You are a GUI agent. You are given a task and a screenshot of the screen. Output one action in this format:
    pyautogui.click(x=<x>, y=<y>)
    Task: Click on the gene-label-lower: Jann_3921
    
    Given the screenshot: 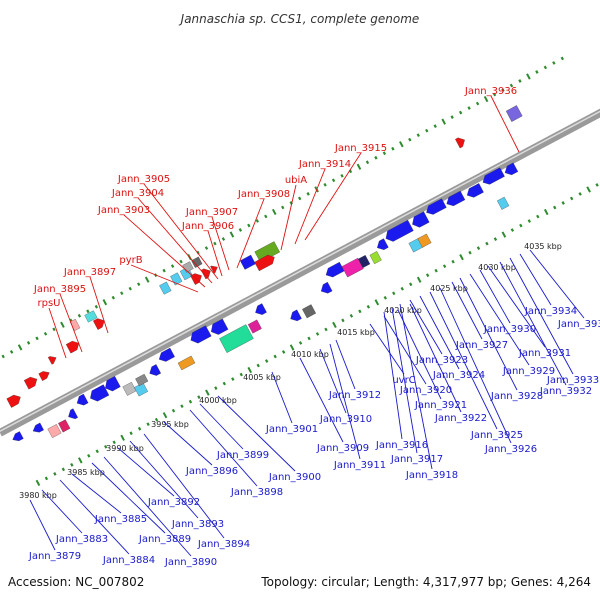 What is the action you would take?
    pyautogui.click(x=440, y=405)
    